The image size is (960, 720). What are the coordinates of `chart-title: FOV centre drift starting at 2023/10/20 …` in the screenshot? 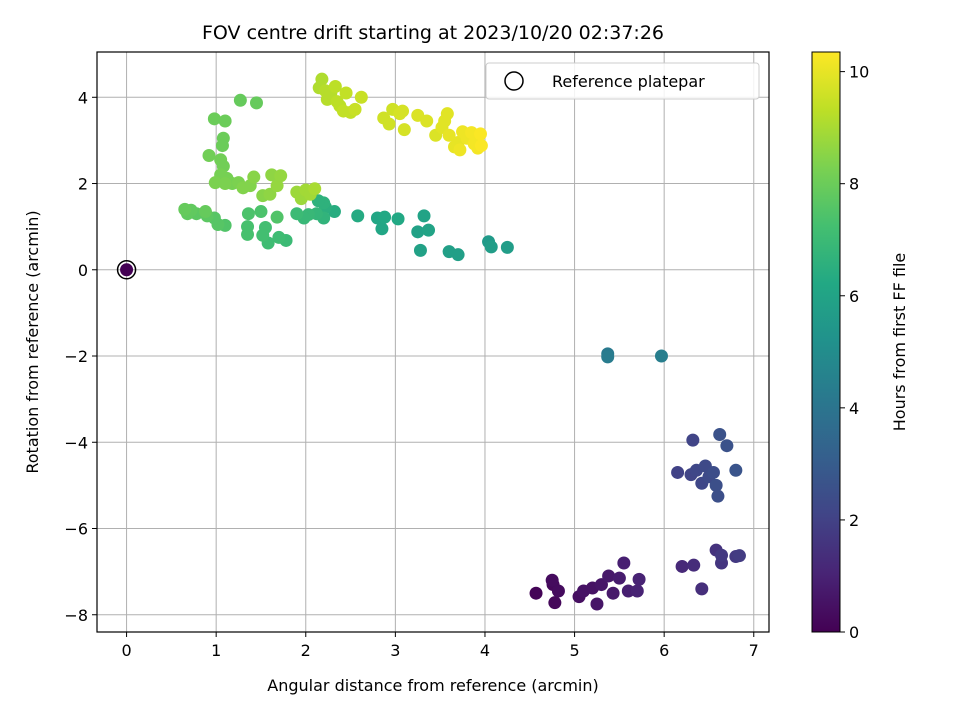 It's located at (433, 33).